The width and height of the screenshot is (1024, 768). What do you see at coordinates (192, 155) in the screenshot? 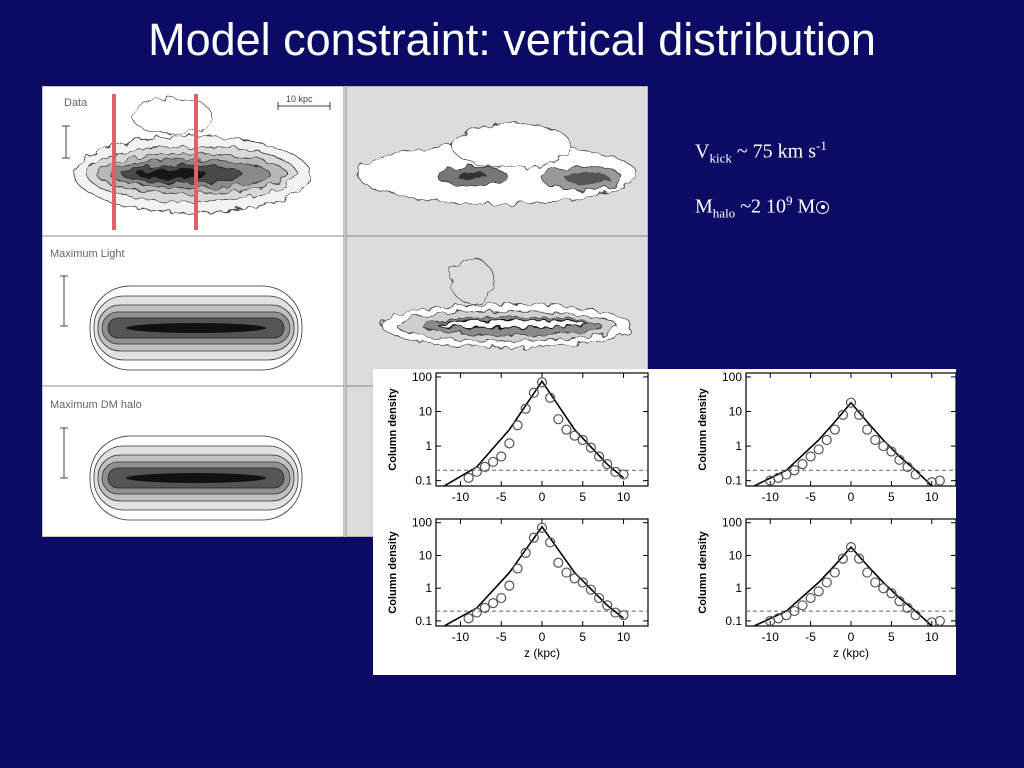
I see `data-galaxy-contours` at bounding box center [192, 155].